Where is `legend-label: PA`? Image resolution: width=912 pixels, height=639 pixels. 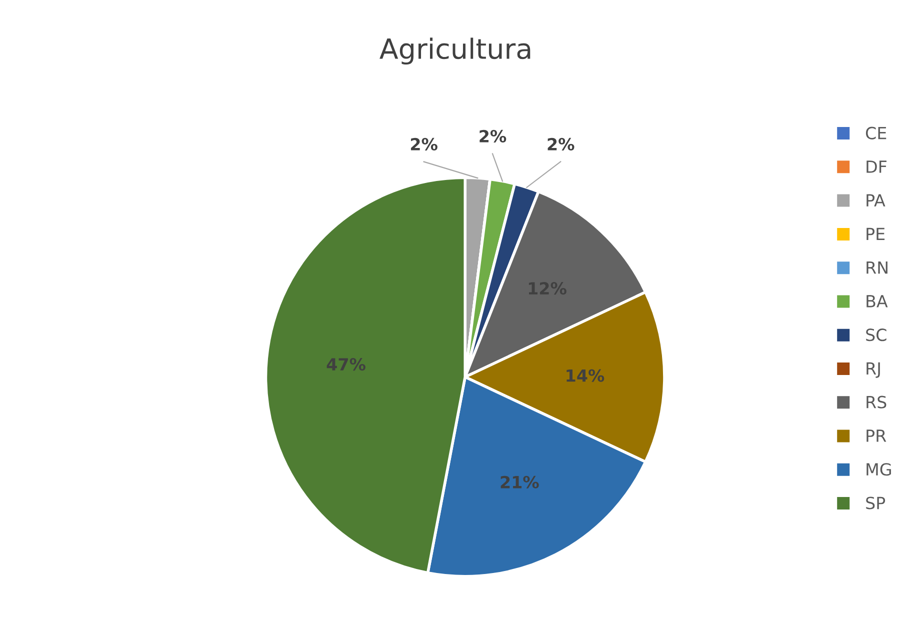
legend-label: PA is located at coordinates (876, 200).